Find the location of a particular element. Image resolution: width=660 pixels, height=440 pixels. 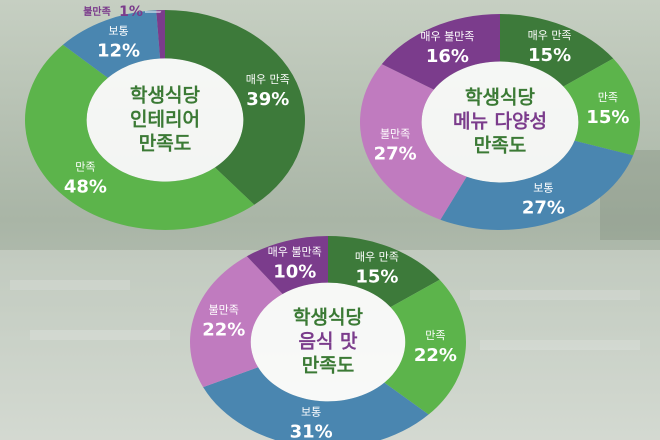

donut-title: 메뉴 다양성 is located at coordinates (500, 122).